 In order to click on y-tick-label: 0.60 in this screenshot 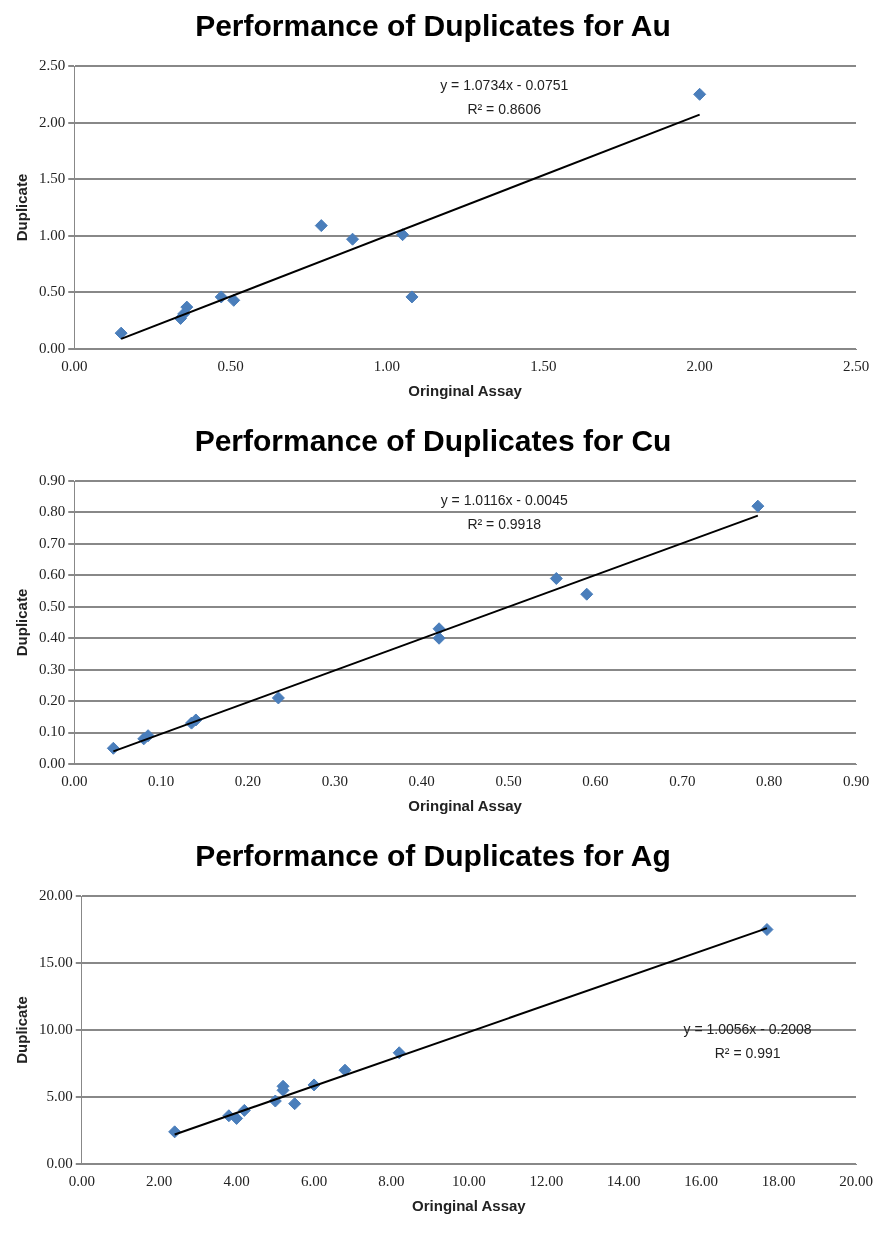, I will do `click(52, 574)`.